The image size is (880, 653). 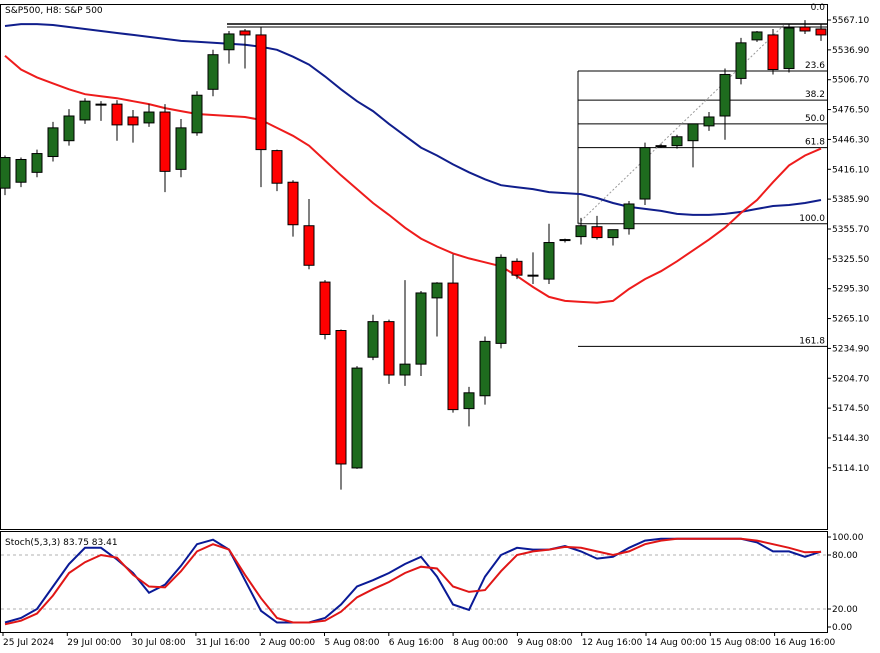 I want to click on price-tick-label: 5295.30, so click(x=850, y=290).